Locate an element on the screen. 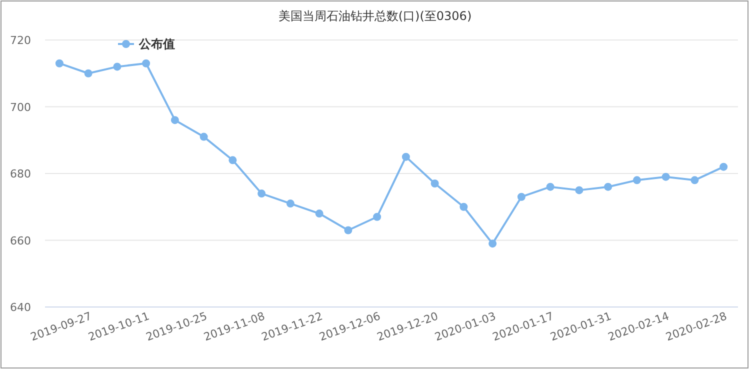 The height and width of the screenshot is (370, 750). y-tick-label: 640 is located at coordinates (20, 307).